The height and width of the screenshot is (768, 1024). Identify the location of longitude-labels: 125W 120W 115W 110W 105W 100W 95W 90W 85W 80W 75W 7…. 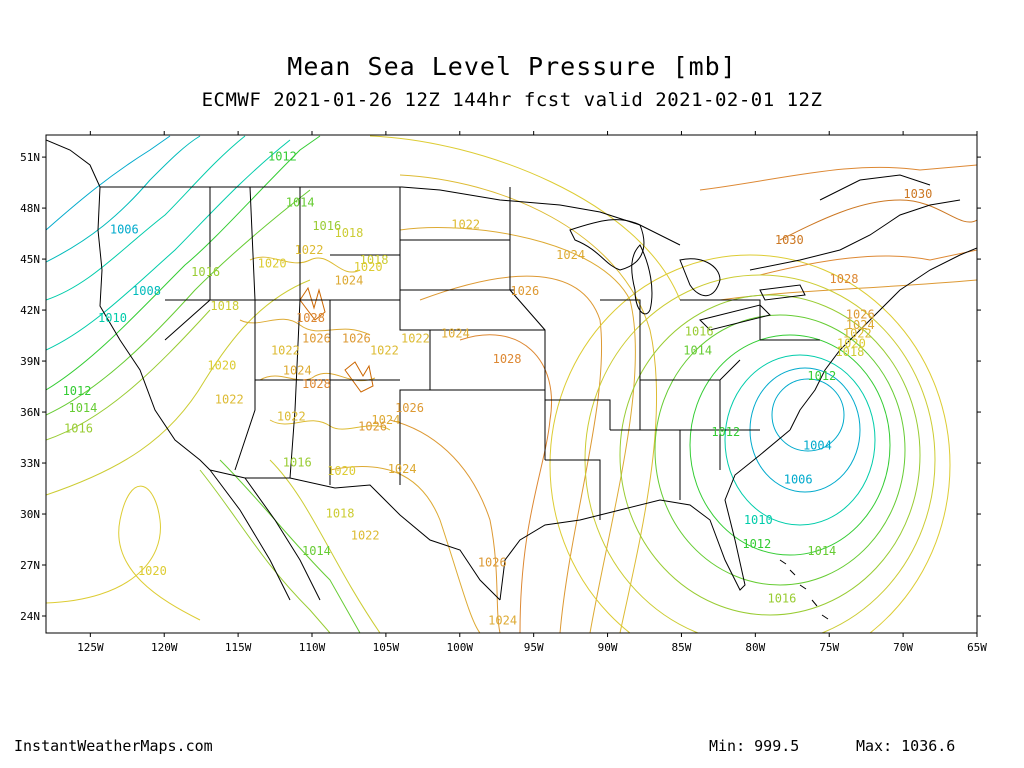
(532, 647).